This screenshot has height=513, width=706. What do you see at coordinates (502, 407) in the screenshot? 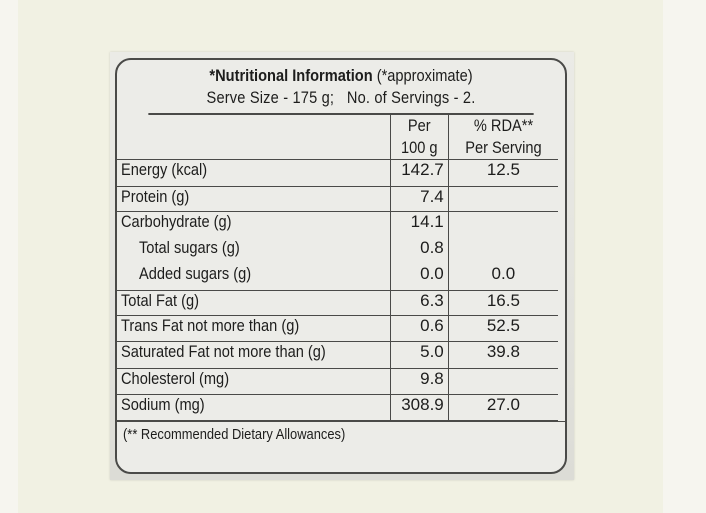
I see `rda-value: 27.0` at bounding box center [502, 407].